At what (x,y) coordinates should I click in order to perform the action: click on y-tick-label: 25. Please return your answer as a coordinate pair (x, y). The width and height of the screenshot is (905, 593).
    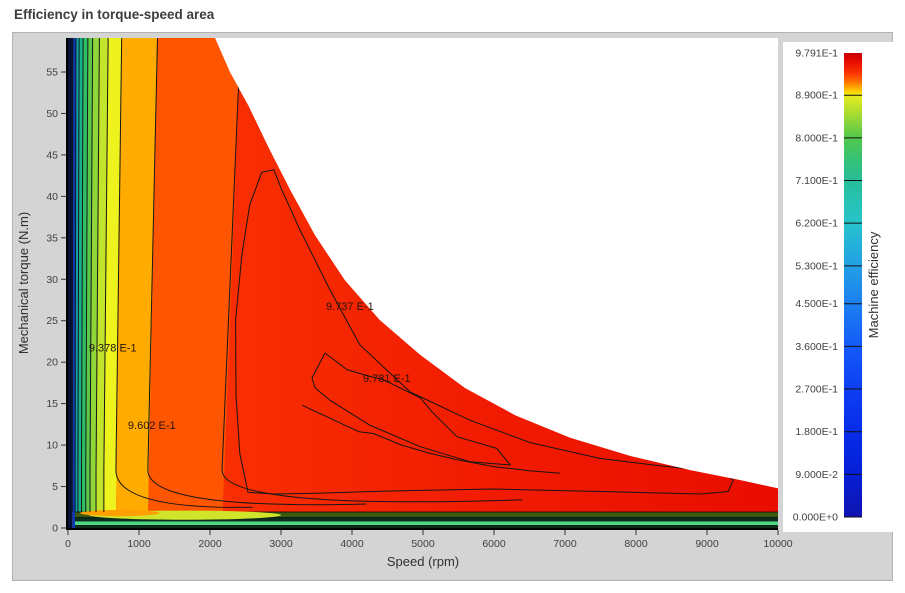
    Looking at the image, I should click on (52, 321).